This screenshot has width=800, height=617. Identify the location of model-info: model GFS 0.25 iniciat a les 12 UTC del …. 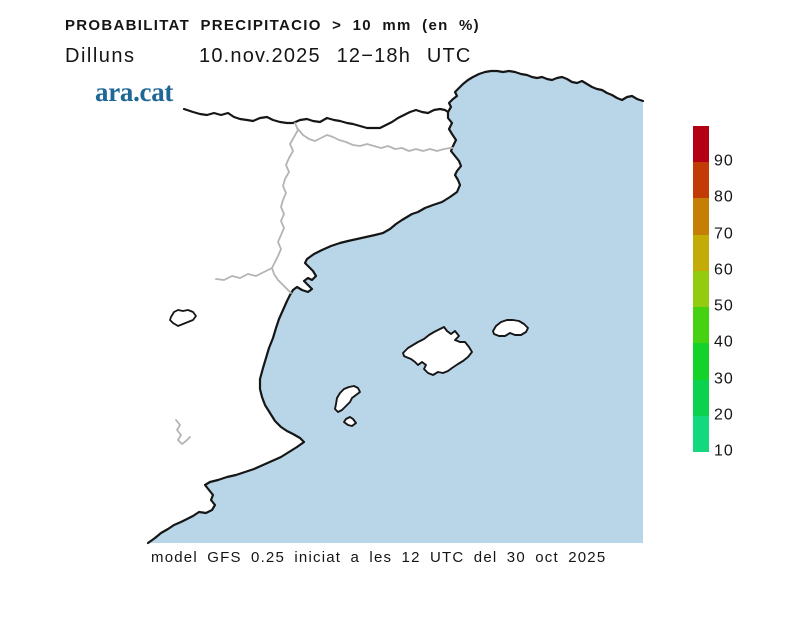
(379, 557).